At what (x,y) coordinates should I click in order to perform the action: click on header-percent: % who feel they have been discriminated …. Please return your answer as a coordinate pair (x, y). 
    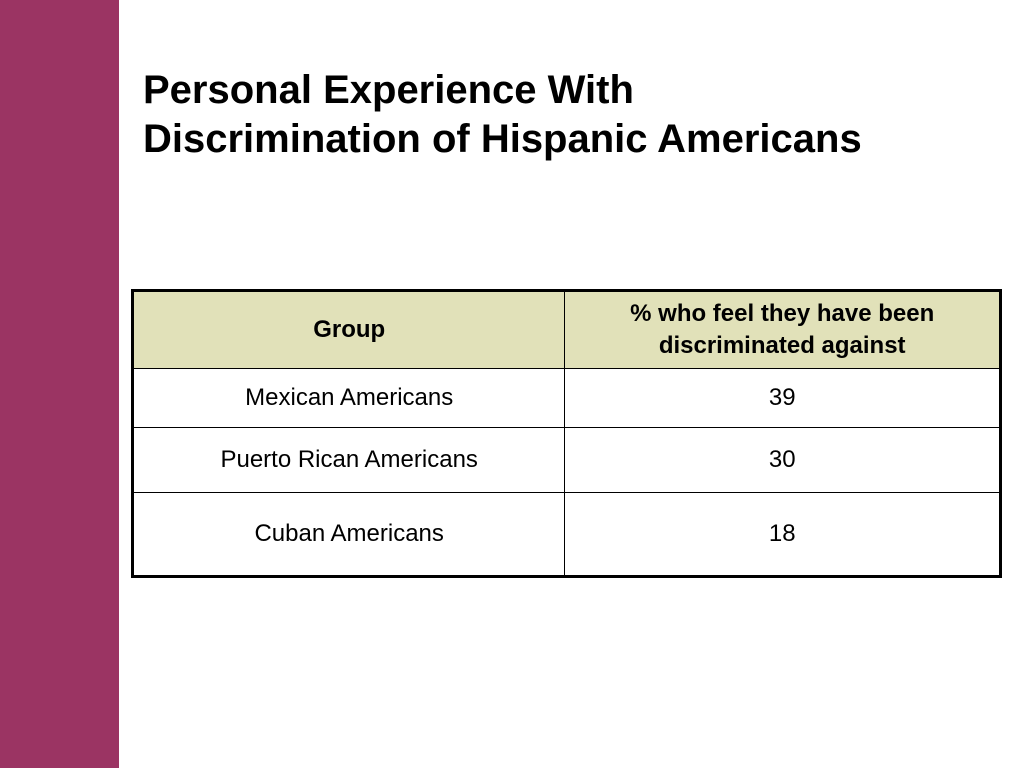
    Looking at the image, I should click on (782, 329).